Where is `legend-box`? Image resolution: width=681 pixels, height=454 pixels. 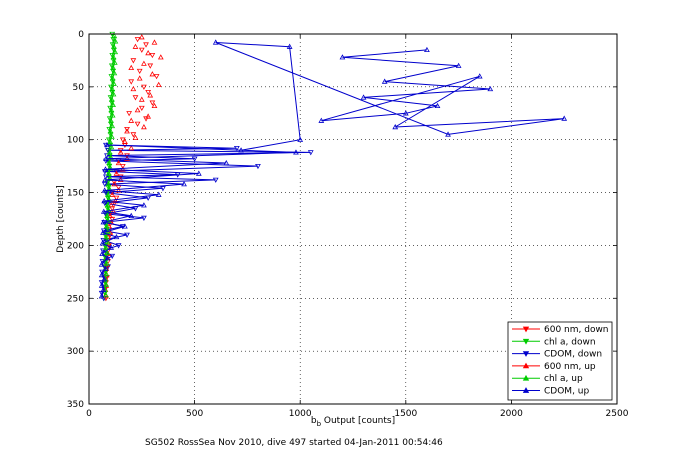 legend-box is located at coordinates (560, 361).